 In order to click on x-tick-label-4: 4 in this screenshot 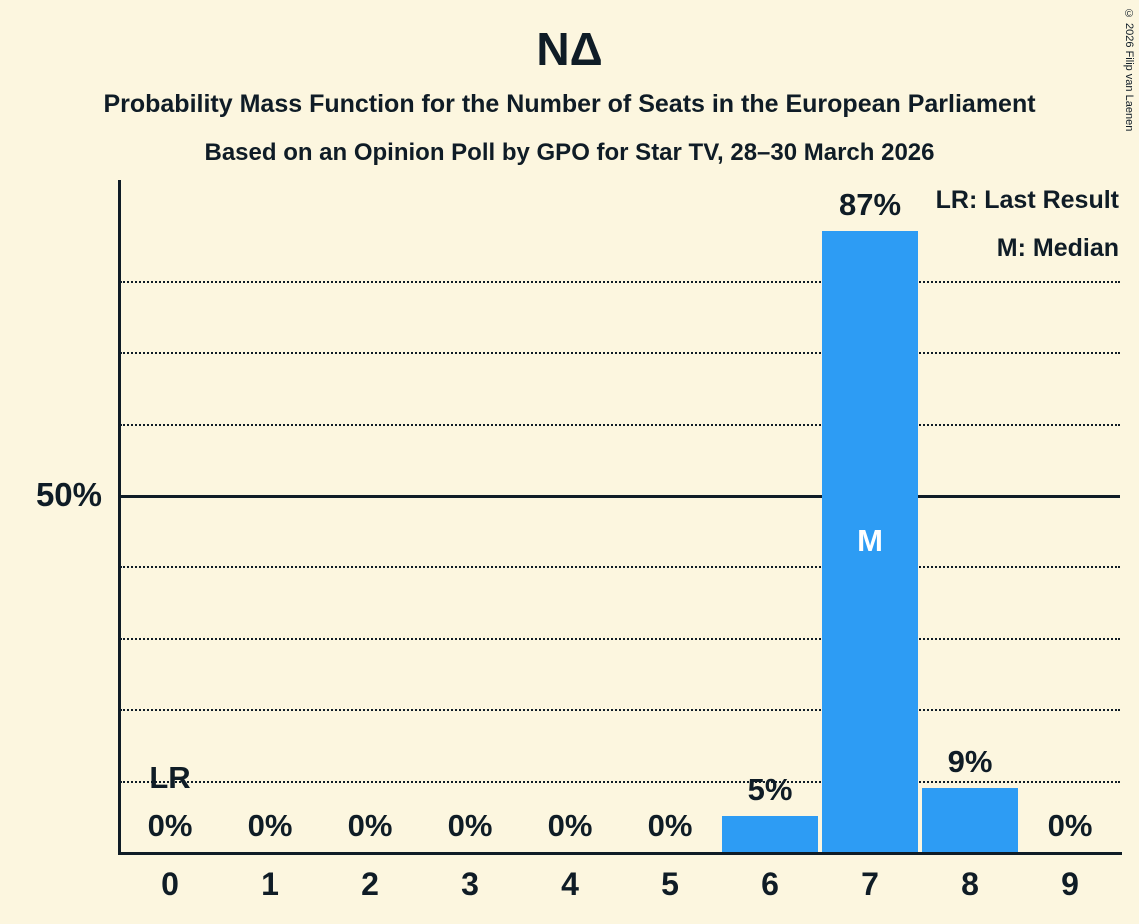, I will do `click(570, 884)`.